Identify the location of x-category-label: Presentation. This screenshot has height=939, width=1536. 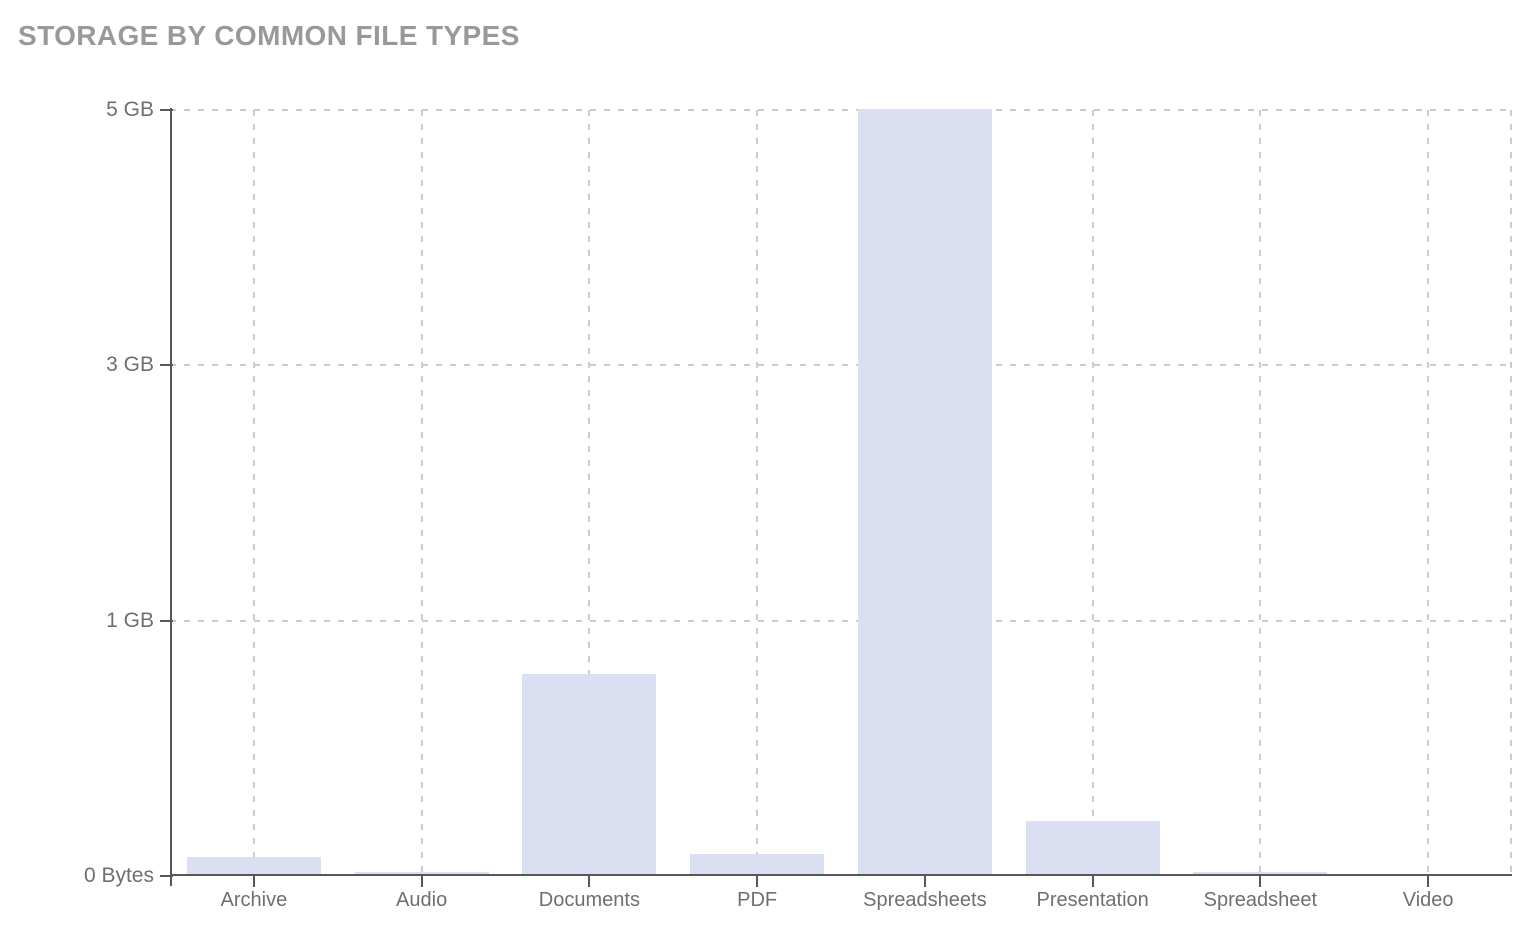
(1092, 900).